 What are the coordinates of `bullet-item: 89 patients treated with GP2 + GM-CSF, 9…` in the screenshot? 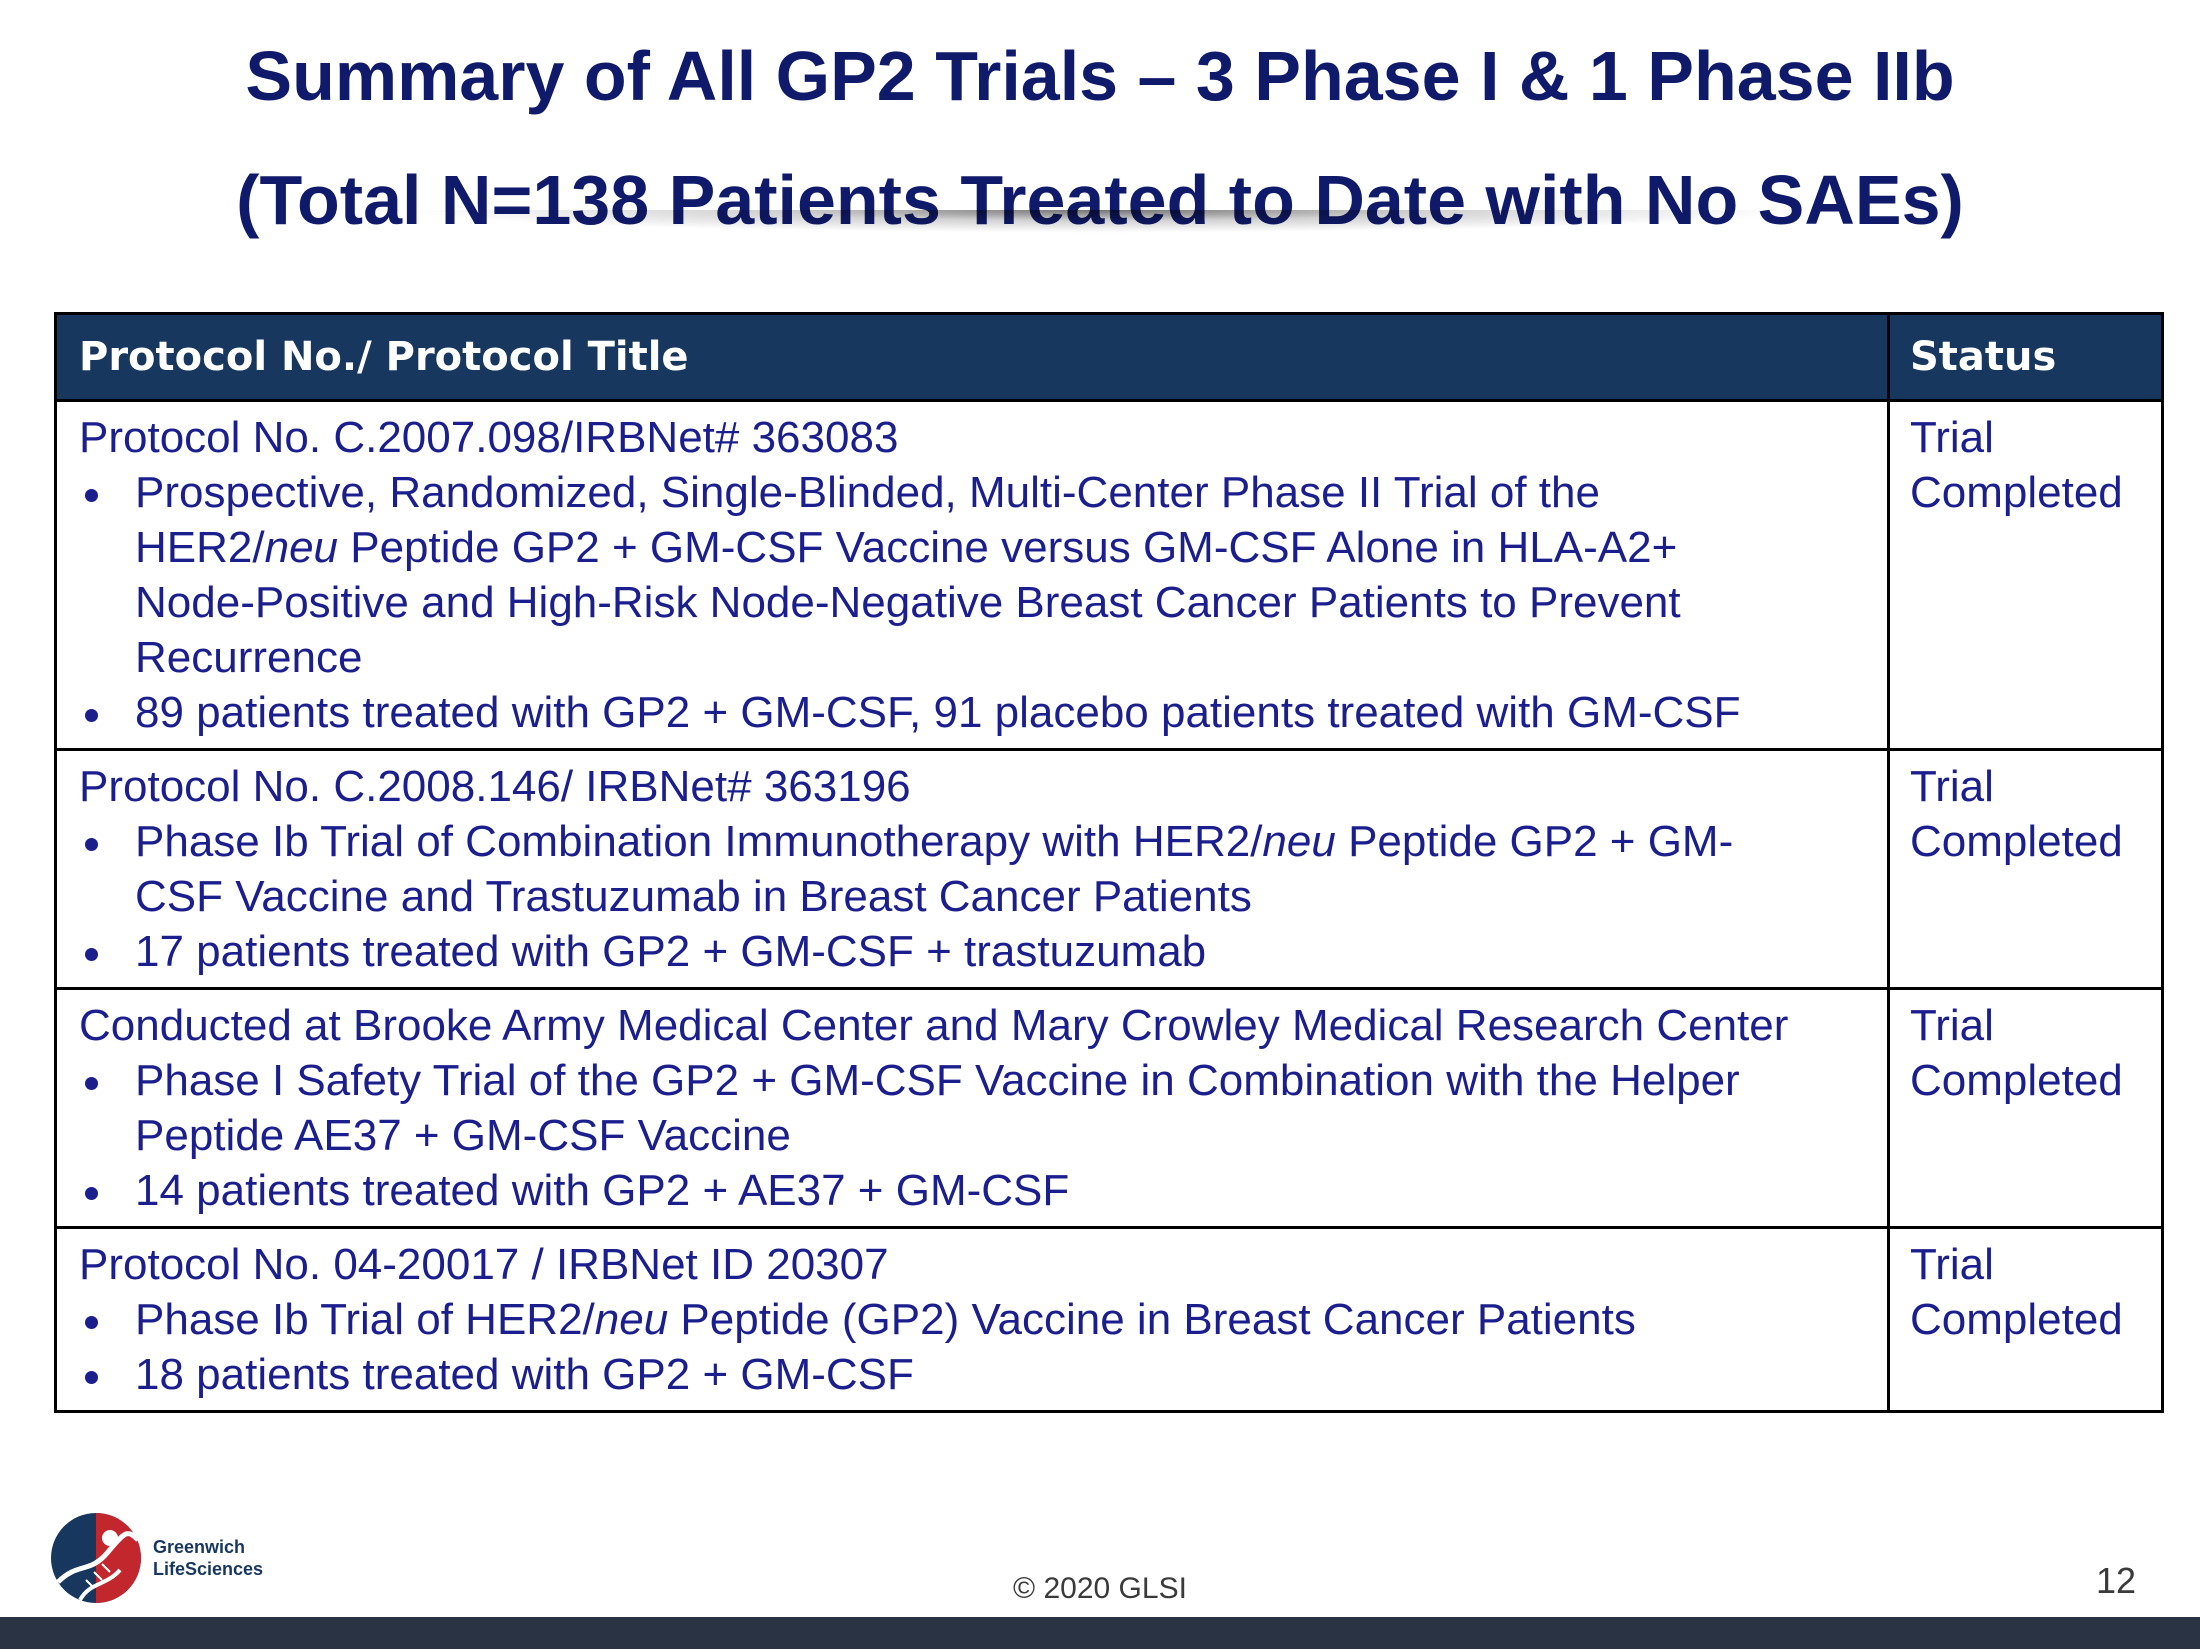 It's located at (978, 712).